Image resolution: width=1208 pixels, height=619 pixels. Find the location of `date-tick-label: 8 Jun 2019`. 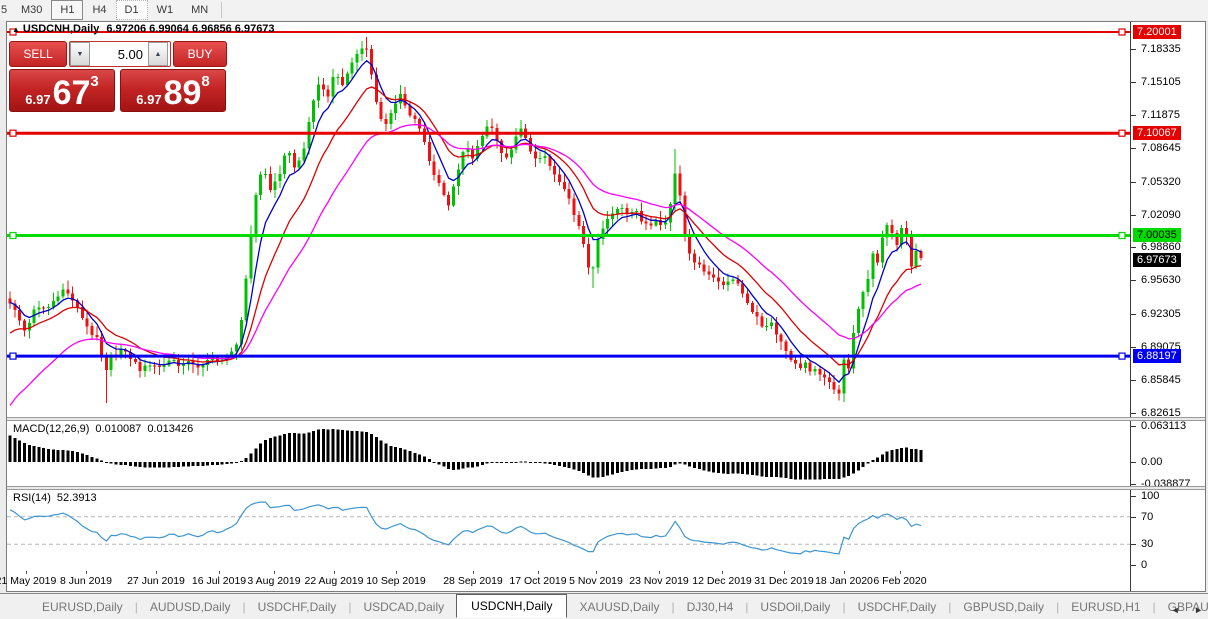

date-tick-label: 8 Jun 2019 is located at coordinates (86, 581).